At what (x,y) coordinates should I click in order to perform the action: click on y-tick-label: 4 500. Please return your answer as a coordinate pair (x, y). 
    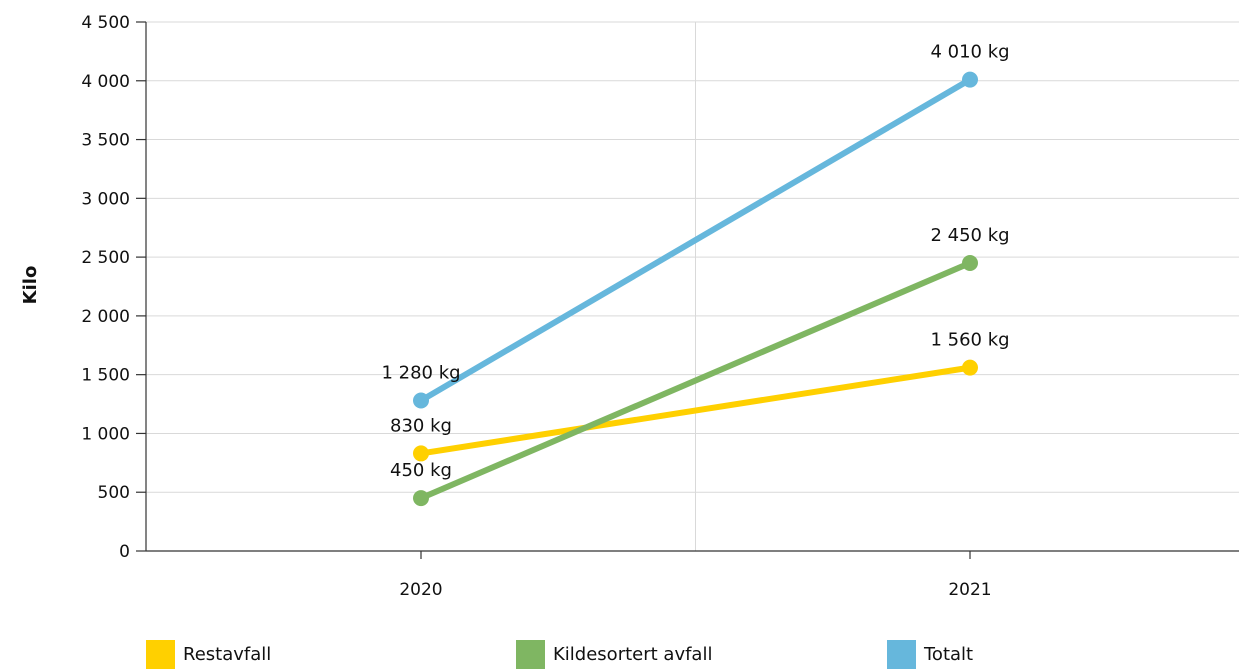
    Looking at the image, I should click on (105, 23).